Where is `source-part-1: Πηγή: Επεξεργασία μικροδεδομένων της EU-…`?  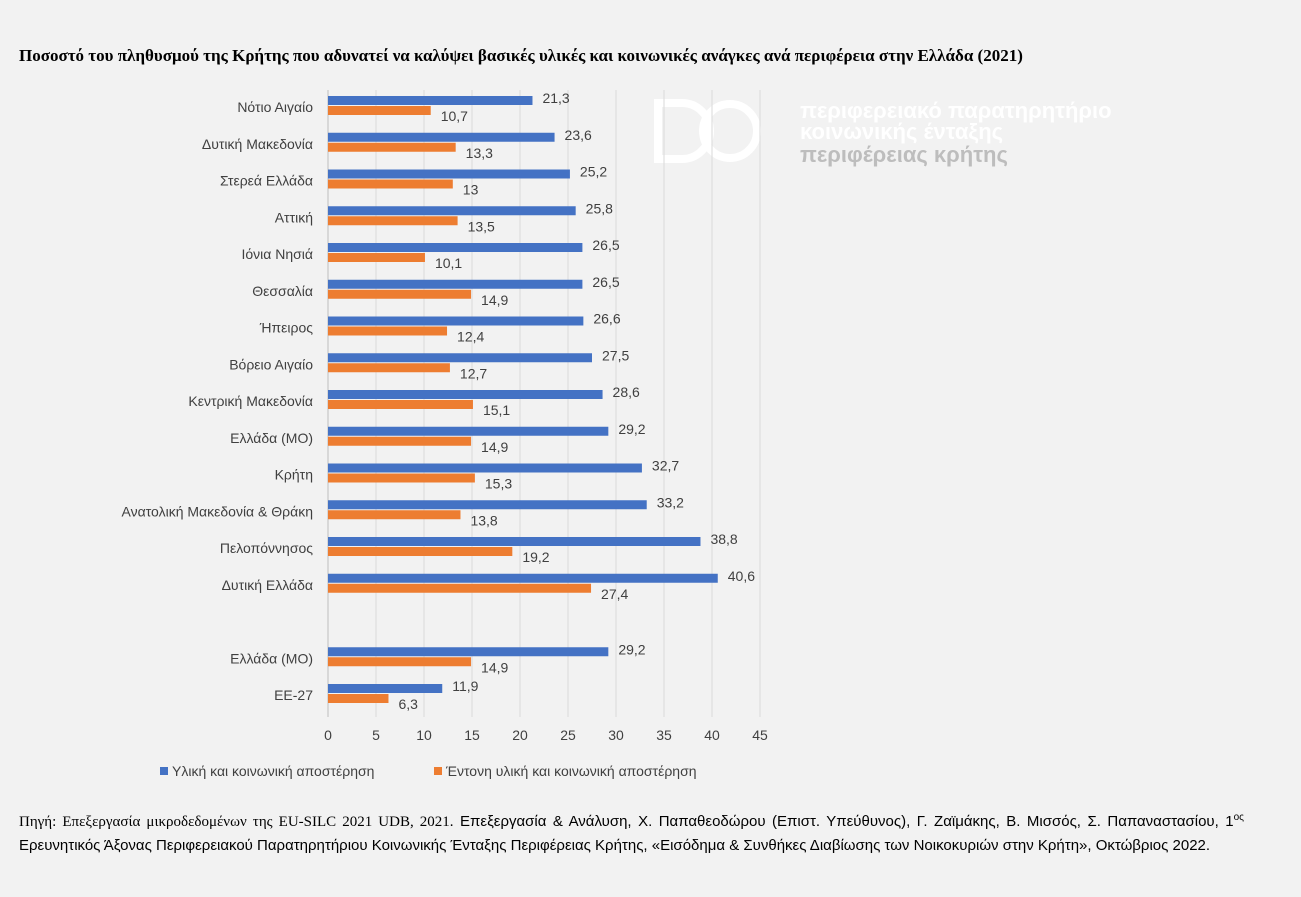 source-part-1: Πηγή: Επεξεργασία μικροδεδομένων της EU-… is located at coordinates (236, 822).